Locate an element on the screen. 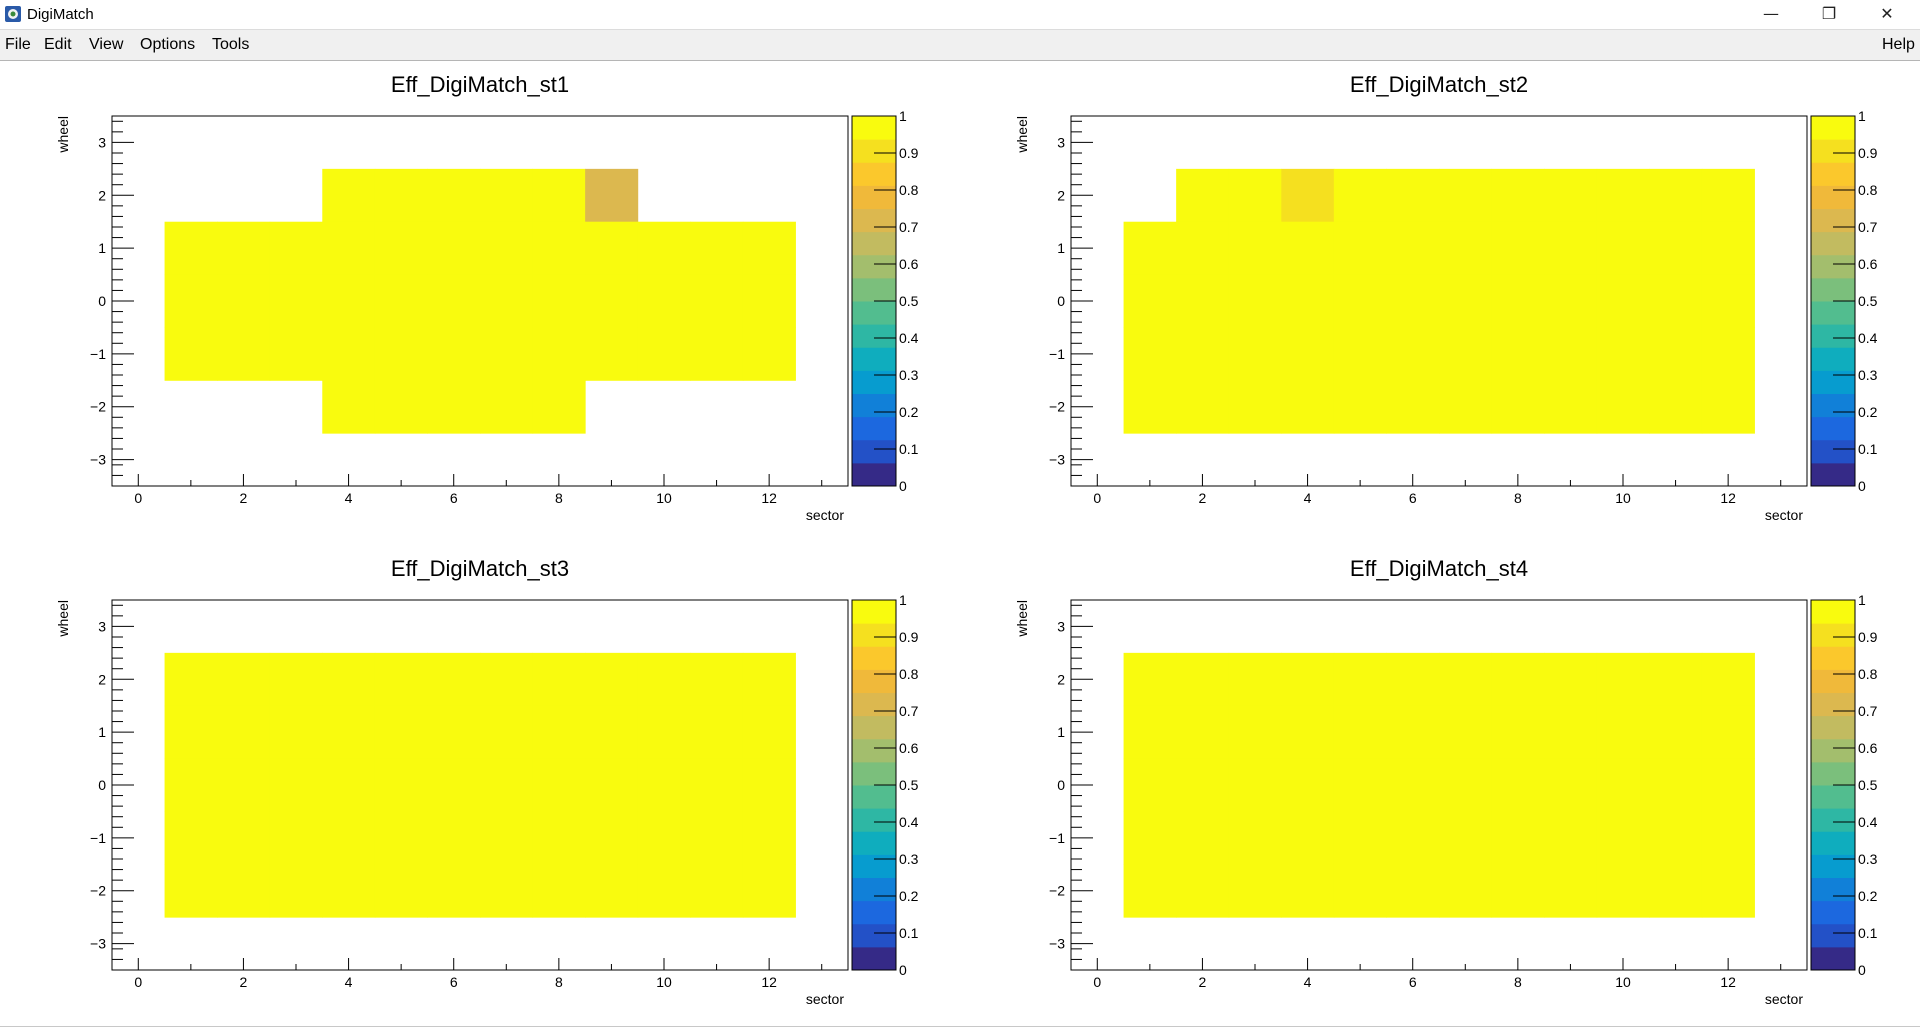  title-bar: DigiMatch — ❐ ✕ is located at coordinates (960, 14).